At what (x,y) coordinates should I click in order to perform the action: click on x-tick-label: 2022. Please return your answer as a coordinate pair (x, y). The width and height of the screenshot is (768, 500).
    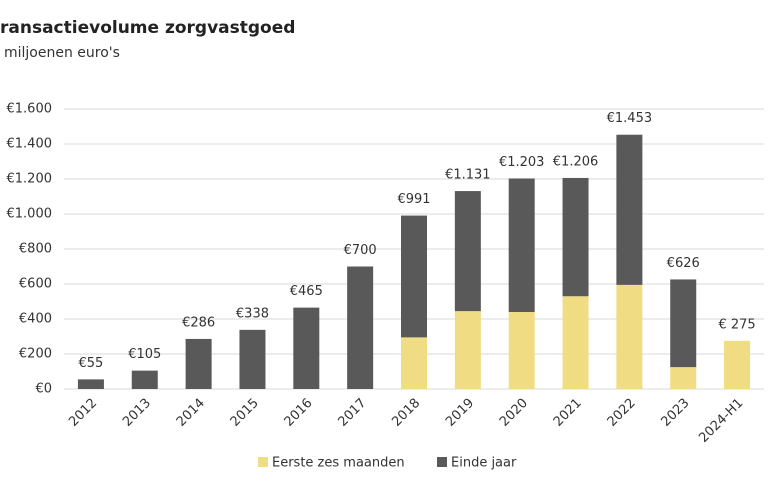
    Looking at the image, I should click on (622, 413).